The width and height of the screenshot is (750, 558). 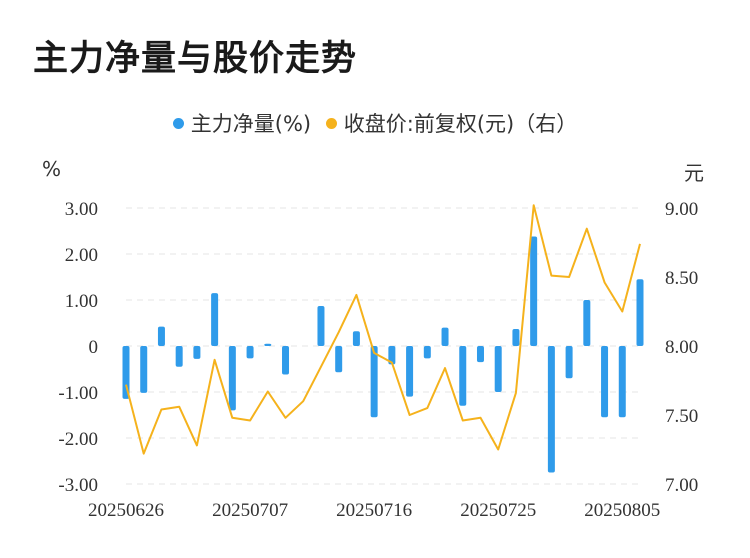 I want to click on x-tick-label: 20250805, so click(x=622, y=510).